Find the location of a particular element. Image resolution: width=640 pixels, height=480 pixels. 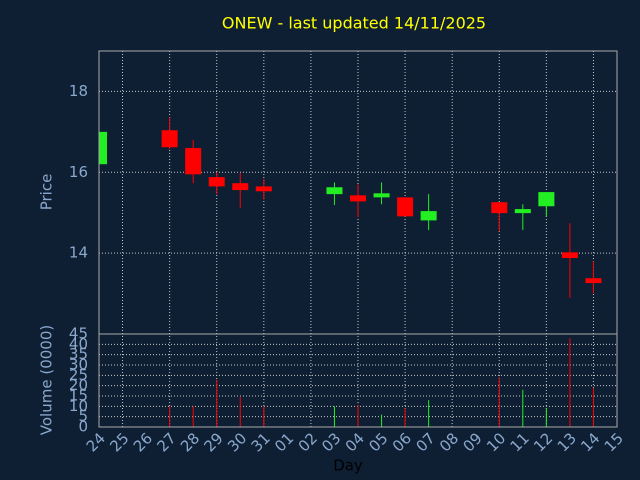

volume-tick-label: 35 is located at coordinates (78, 354).